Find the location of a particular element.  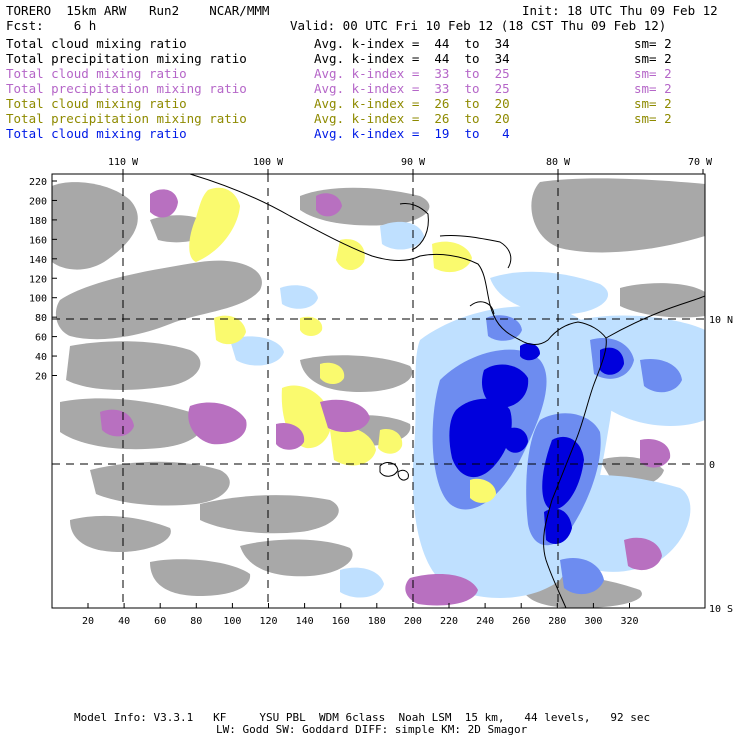

forecast-hour: Fcst: 6 h is located at coordinates (51, 25).